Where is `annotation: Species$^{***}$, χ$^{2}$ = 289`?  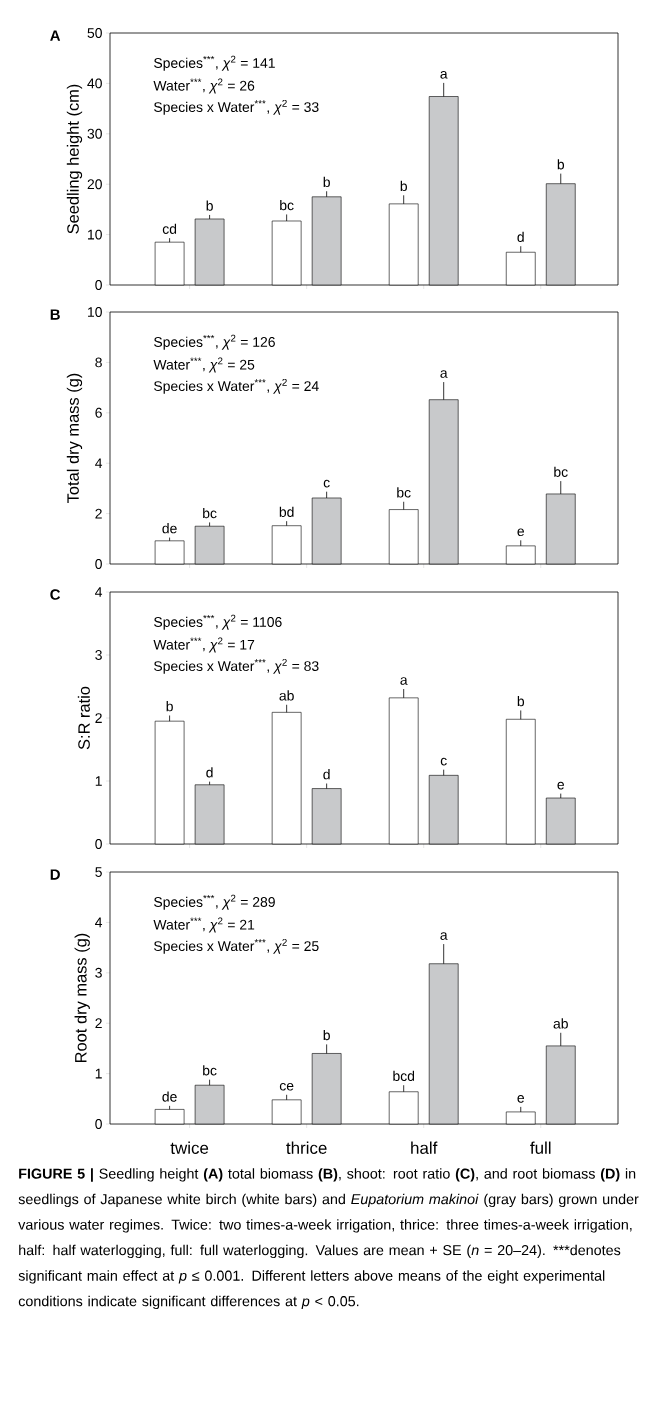
annotation: Species$^{***}$, χ$^{2}$ = 289 is located at coordinates (214, 902).